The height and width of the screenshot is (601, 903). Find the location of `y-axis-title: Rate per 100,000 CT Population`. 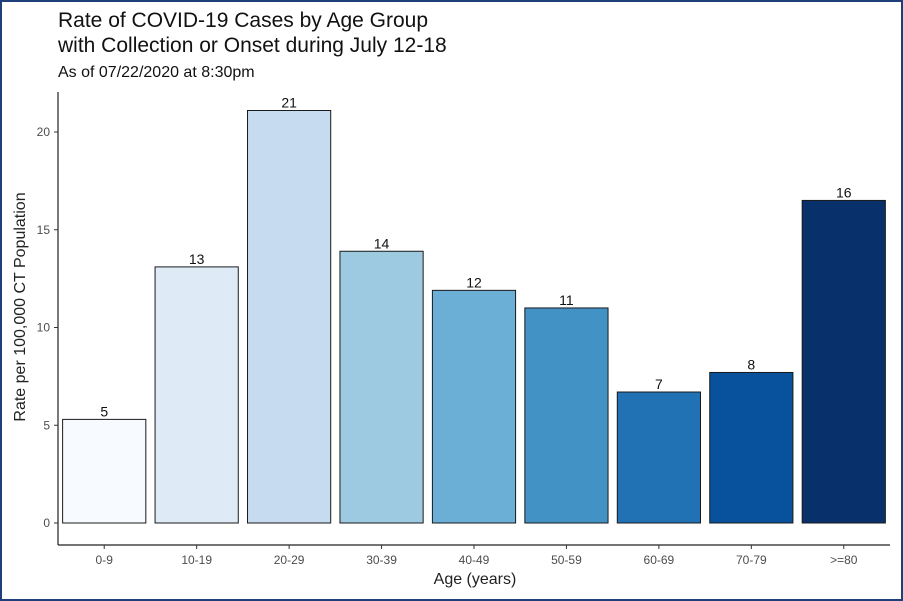

y-axis-title: Rate per 100,000 CT Population is located at coordinates (20, 306).